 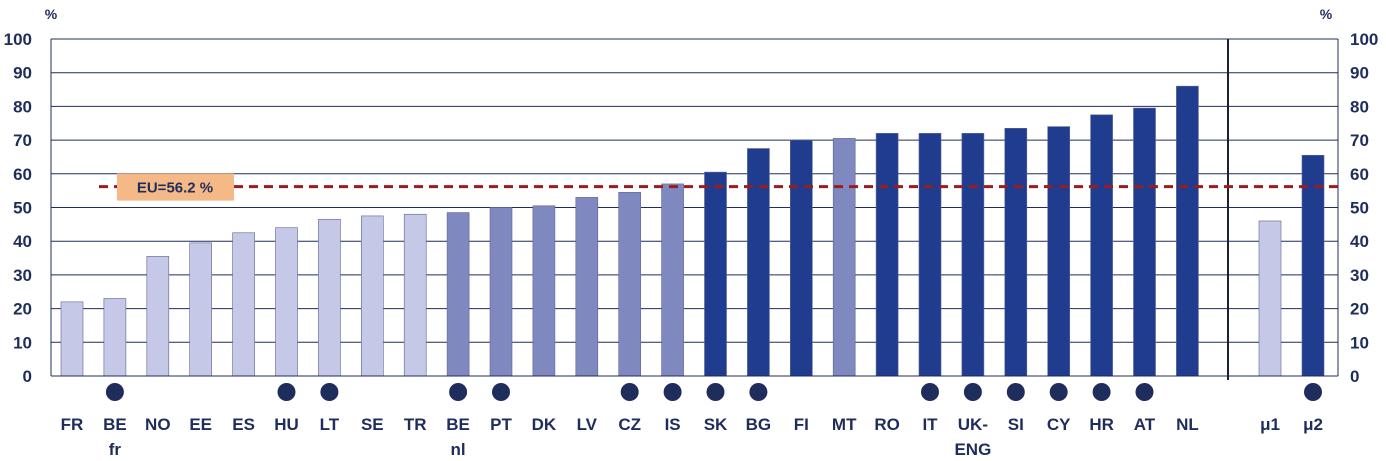 What do you see at coordinates (501, 292) in the screenshot?
I see `bar-pt` at bounding box center [501, 292].